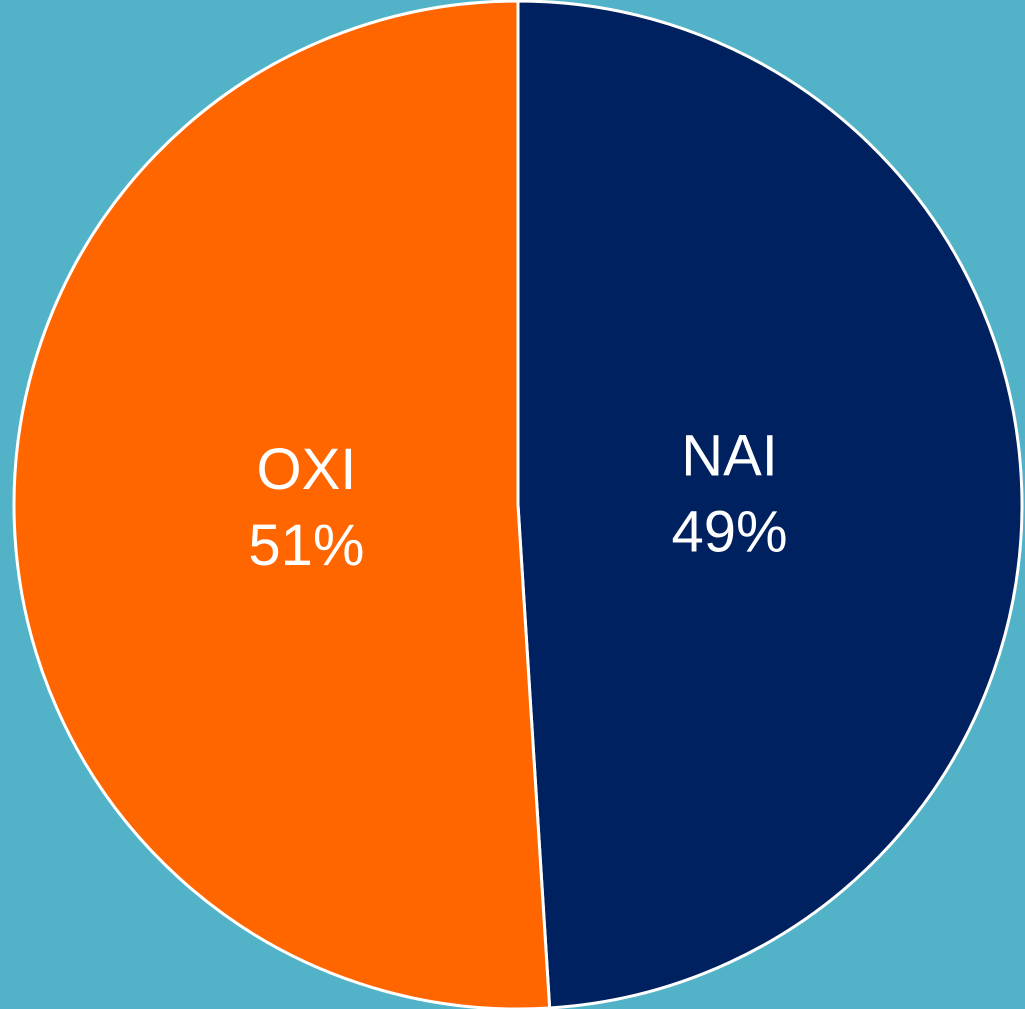 The image size is (1025, 1009). I want to click on slice-label: OXI, so click(306, 469).